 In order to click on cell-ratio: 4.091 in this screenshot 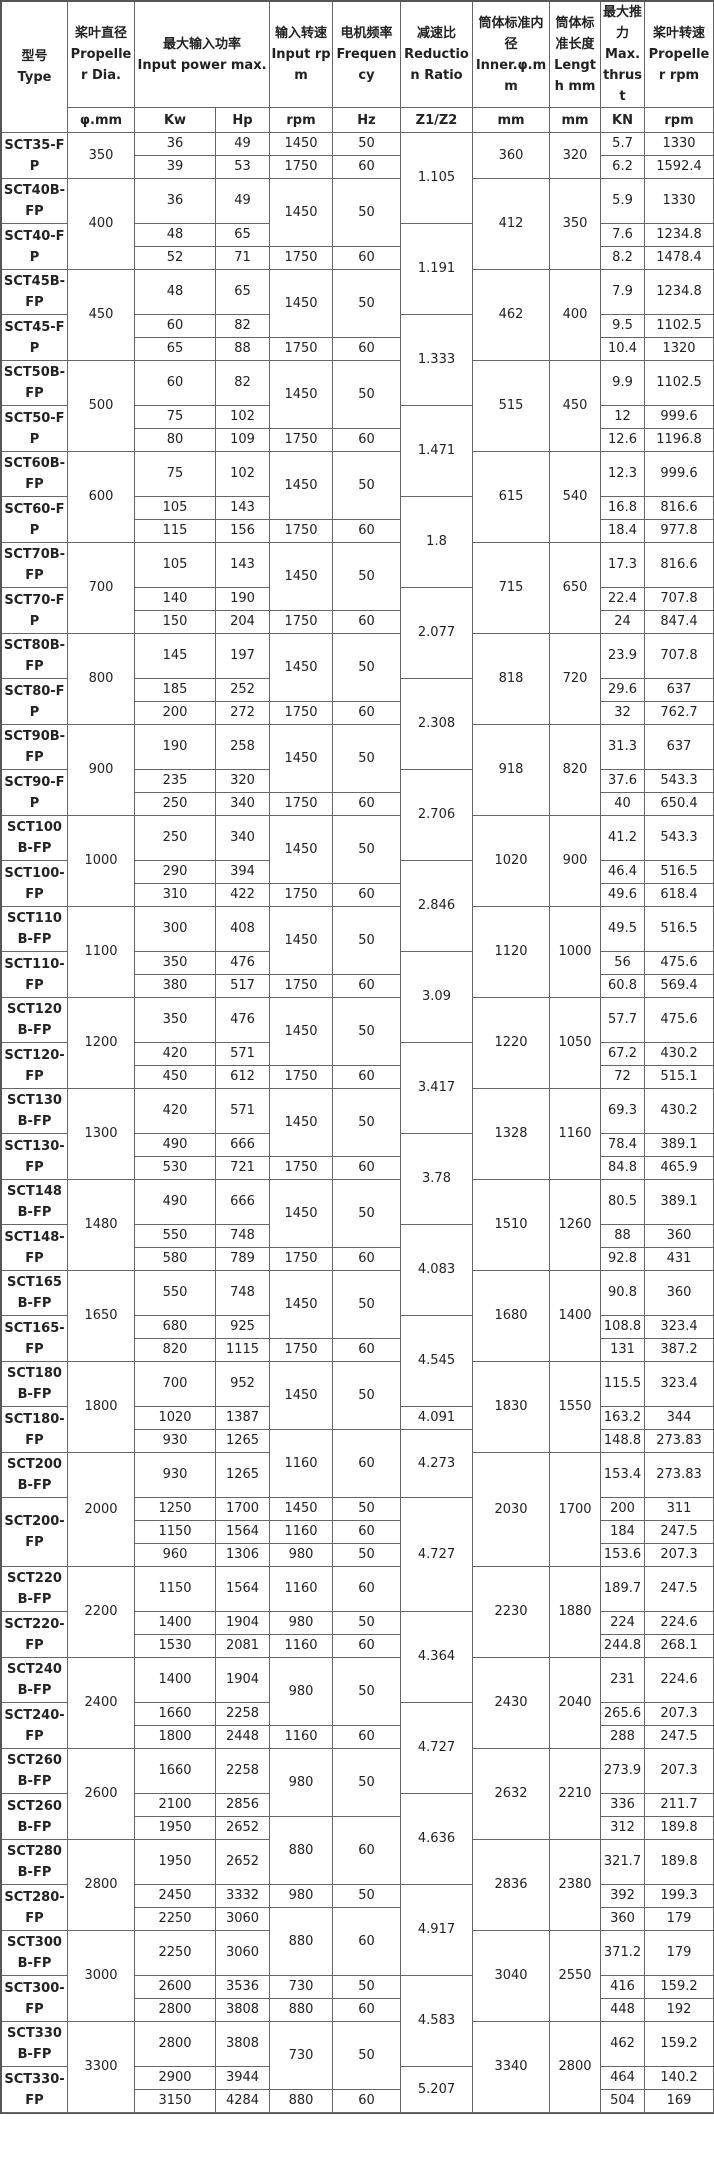, I will do `click(437, 1418)`.